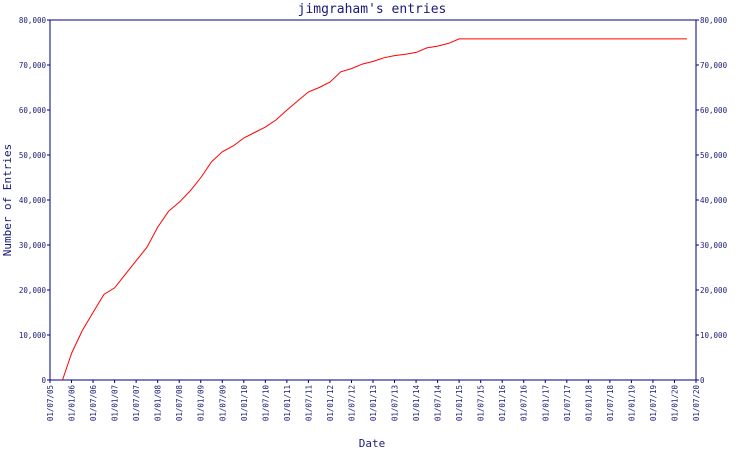 This screenshot has width=750, height=450. I want to click on y-tick-label-left: 10,000, so click(33, 335).